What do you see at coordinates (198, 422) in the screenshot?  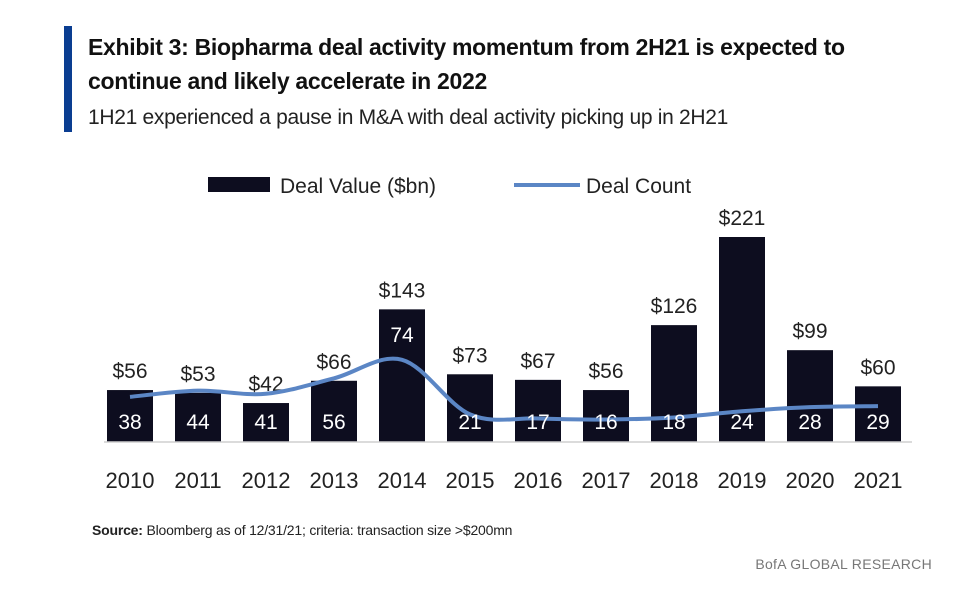 I see `count-label-2011: 44` at bounding box center [198, 422].